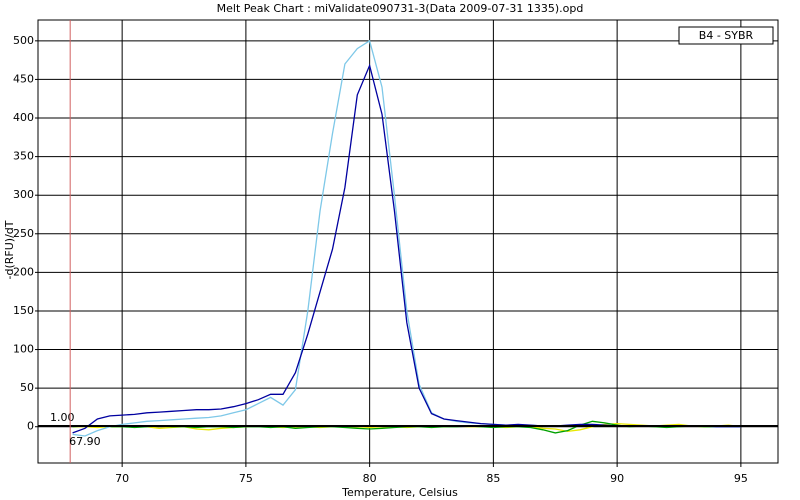 The image size is (800, 500). I want to click on y-axis-label: -d(RFU)/dT, so click(9, 249).